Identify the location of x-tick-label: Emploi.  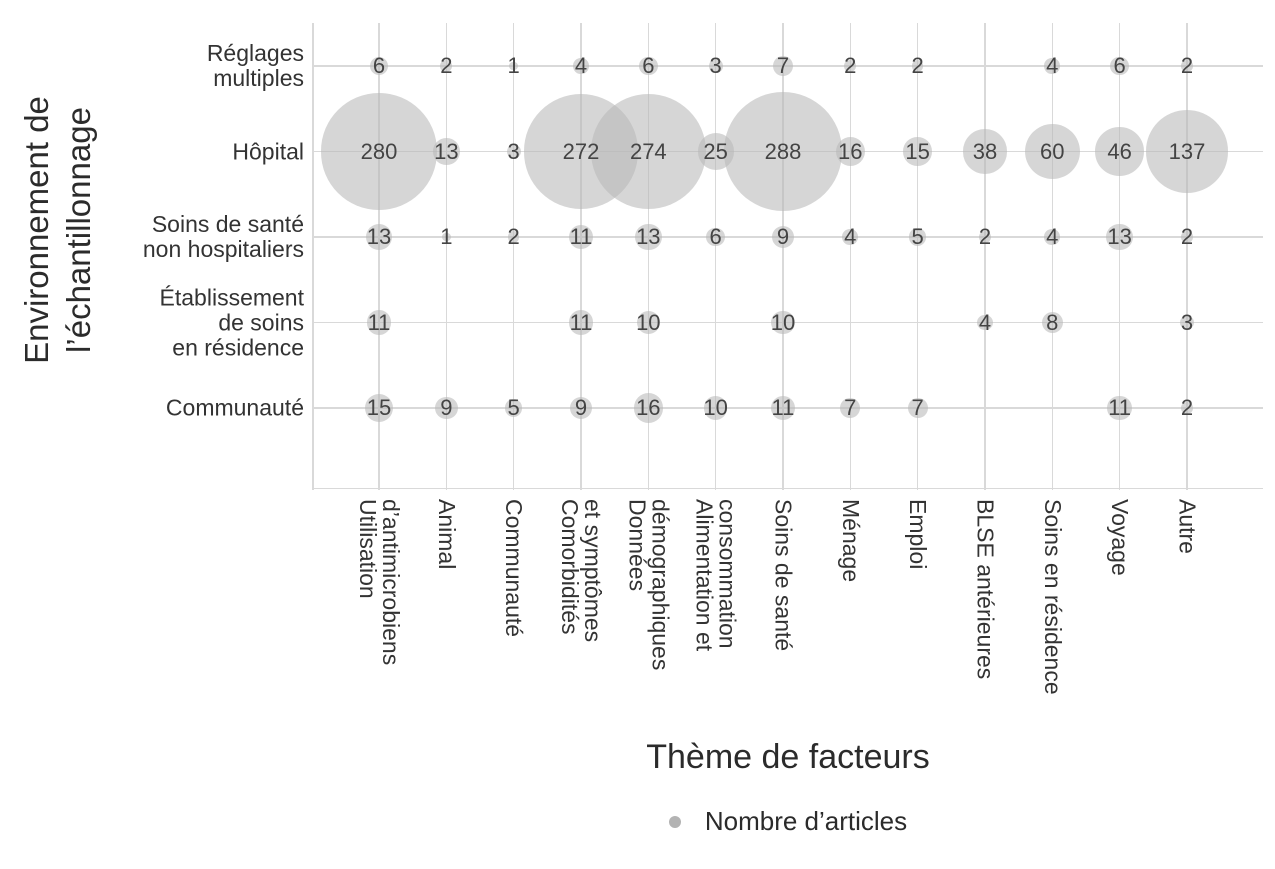
(918, 534).